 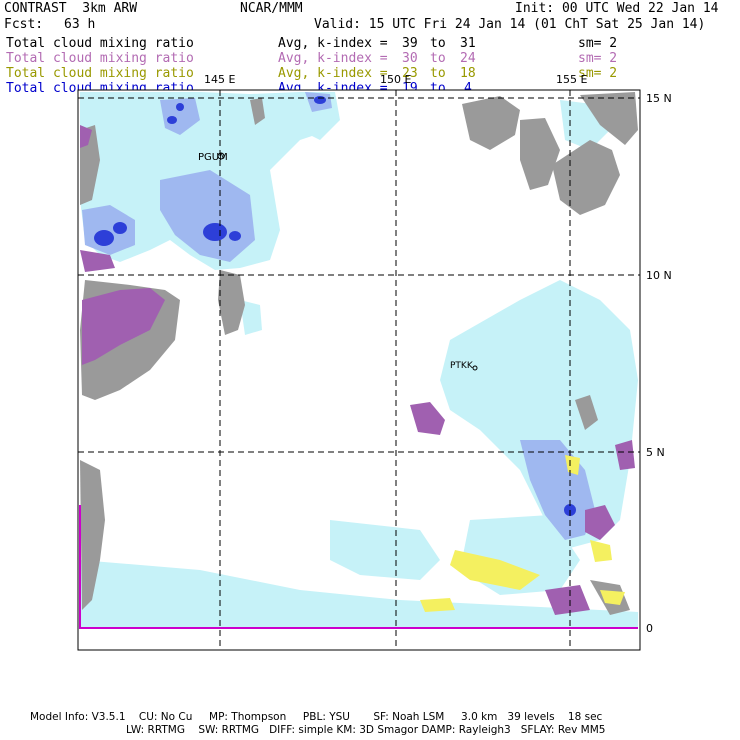 What do you see at coordinates (649, 628) in the screenshot?
I see `lat-label-0: 0` at bounding box center [649, 628].